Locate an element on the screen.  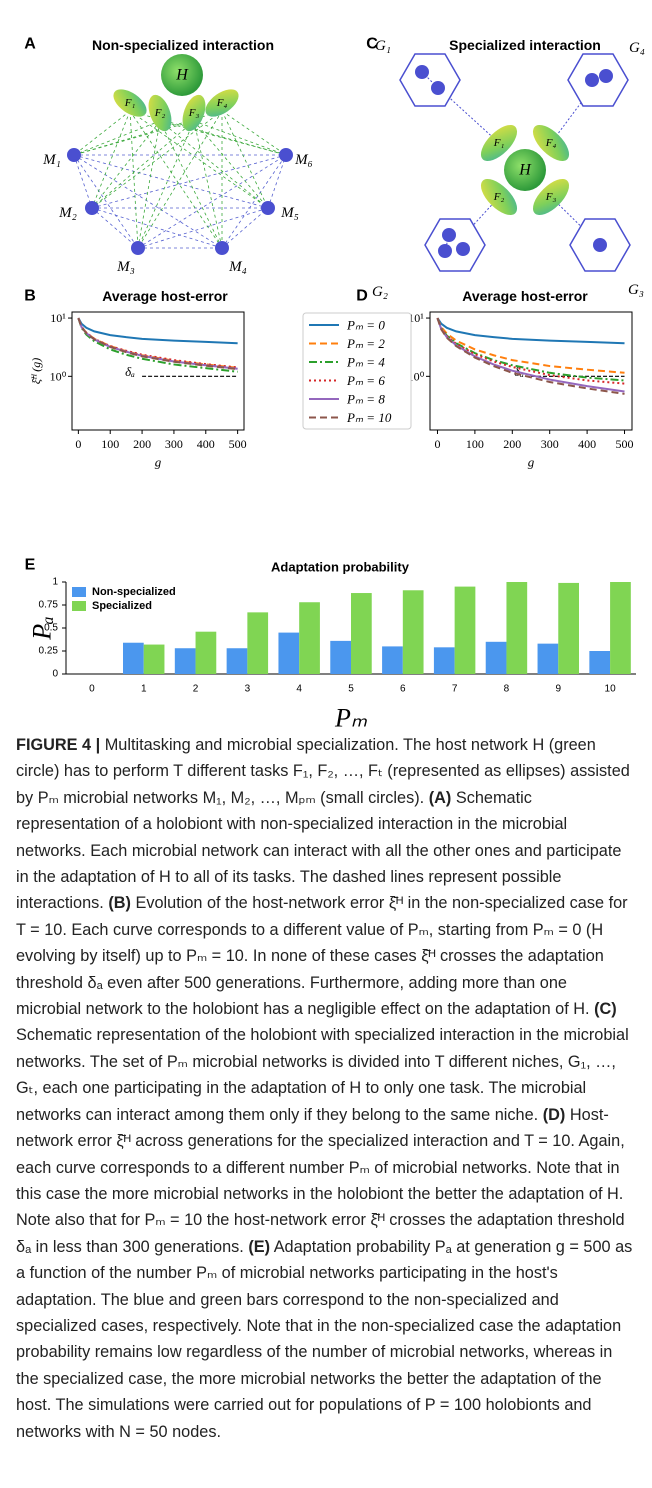
microbe-label: M₁ is located at coordinates (51, 160).